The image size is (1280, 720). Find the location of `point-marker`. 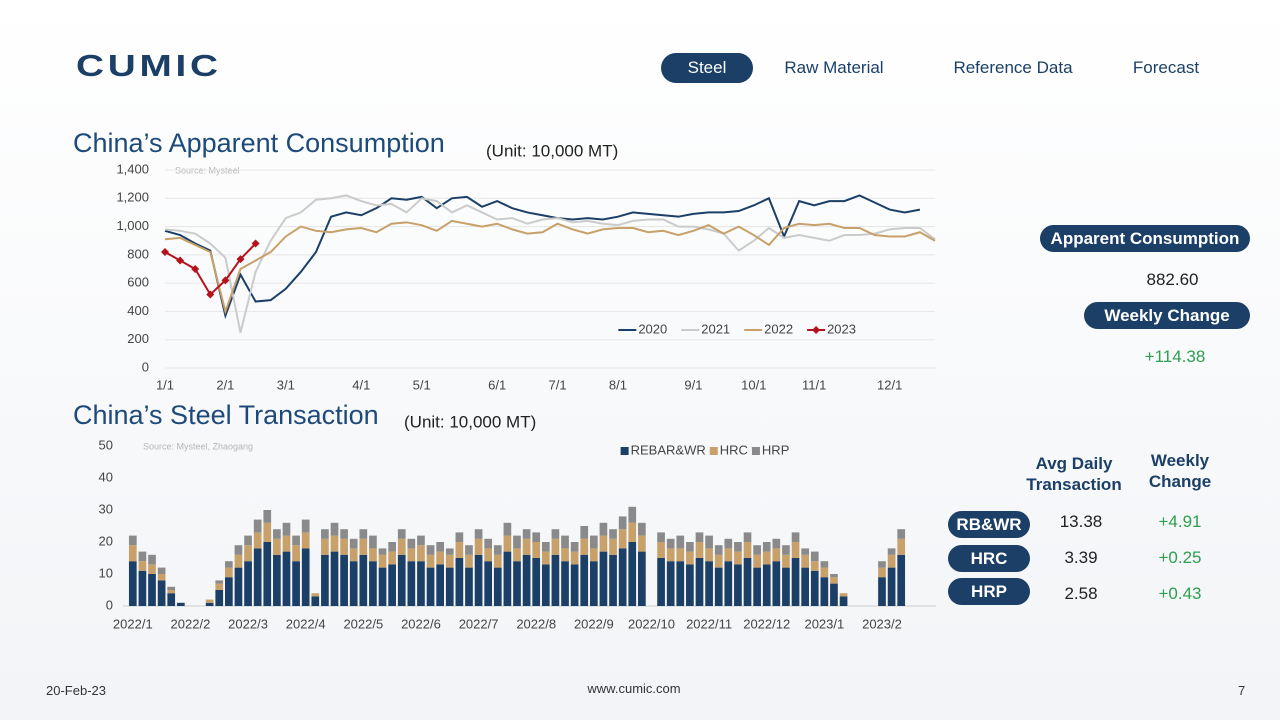

point-marker is located at coordinates (195, 269).